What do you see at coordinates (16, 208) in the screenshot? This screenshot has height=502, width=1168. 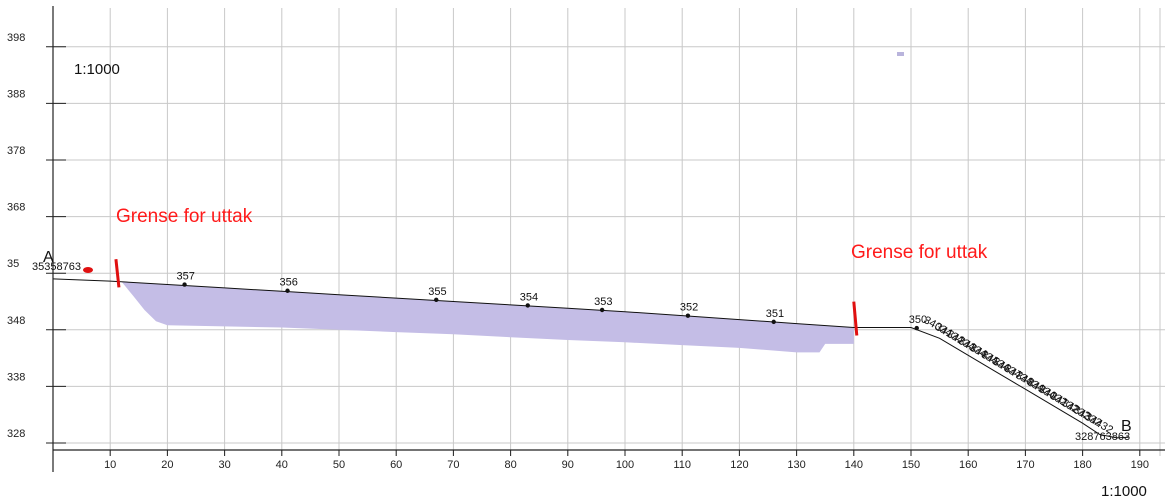 I see `y-tick-label: 368` at bounding box center [16, 208].